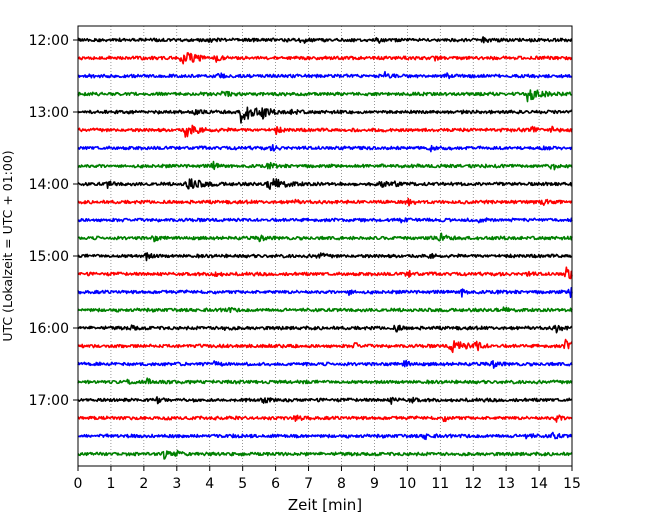  I want to click on x-tick-label: 1, so click(110, 484).